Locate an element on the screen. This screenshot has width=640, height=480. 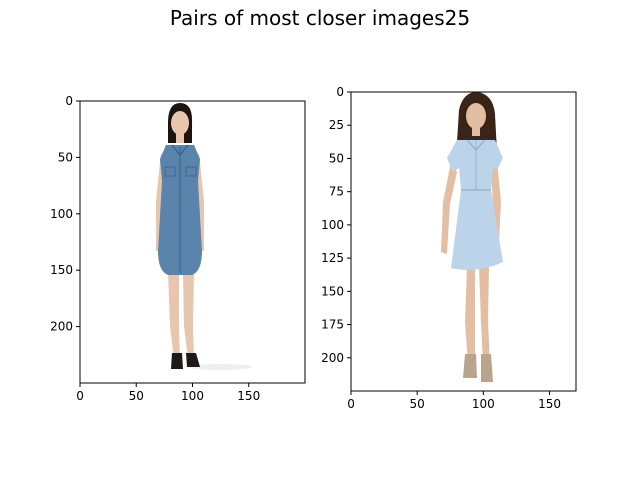
left-shoe is located at coordinates (177, 361).